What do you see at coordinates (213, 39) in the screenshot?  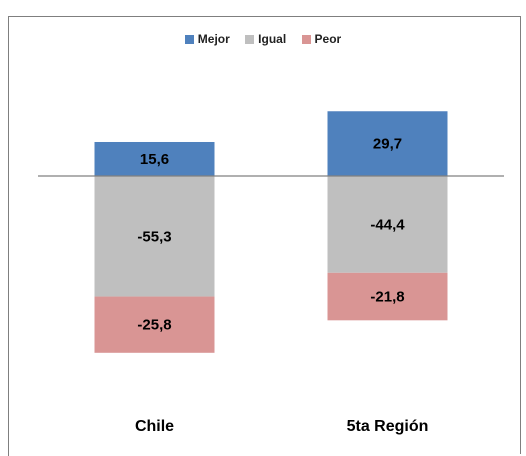 I see `legend-label-mejor: Mejor` at bounding box center [213, 39].